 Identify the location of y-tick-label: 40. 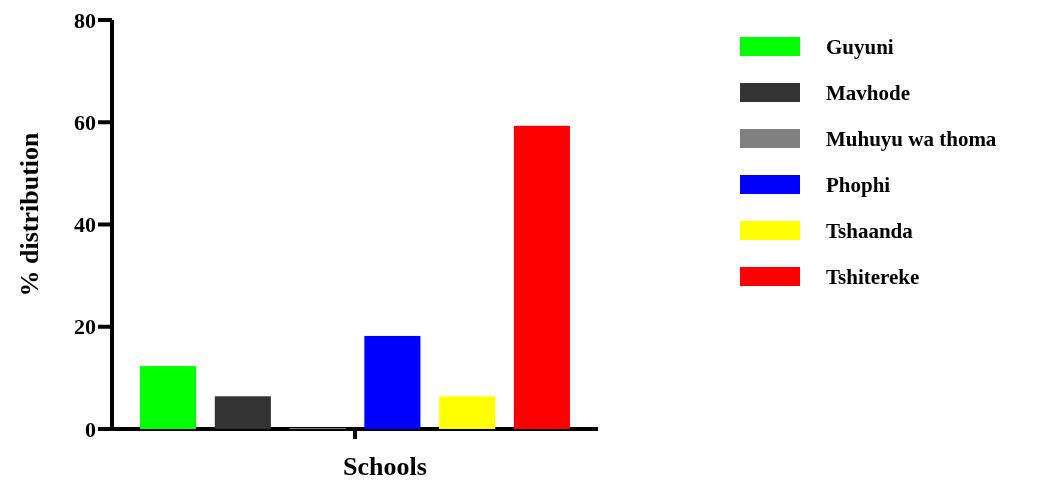
(85, 225).